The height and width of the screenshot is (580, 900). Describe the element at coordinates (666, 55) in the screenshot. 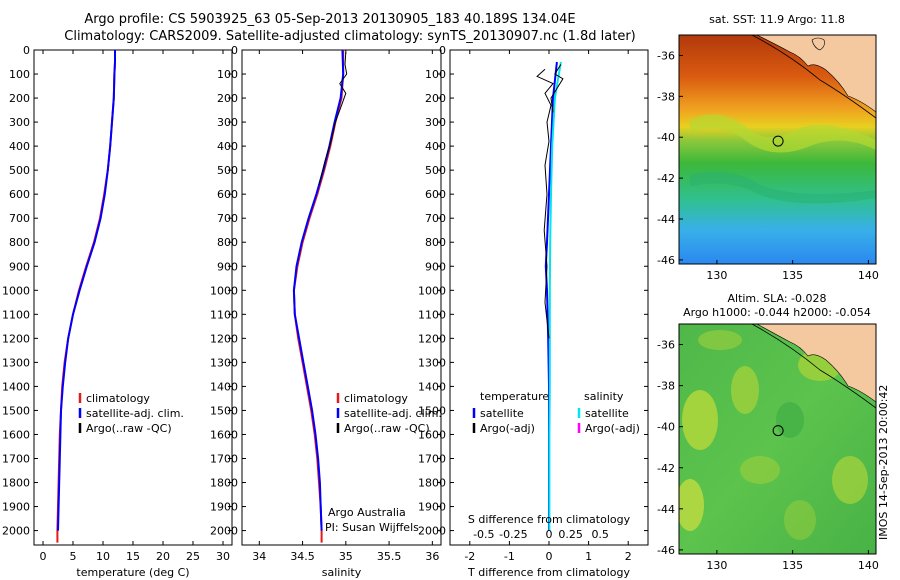

I see `sst_map-ytick-label: -36` at that location.